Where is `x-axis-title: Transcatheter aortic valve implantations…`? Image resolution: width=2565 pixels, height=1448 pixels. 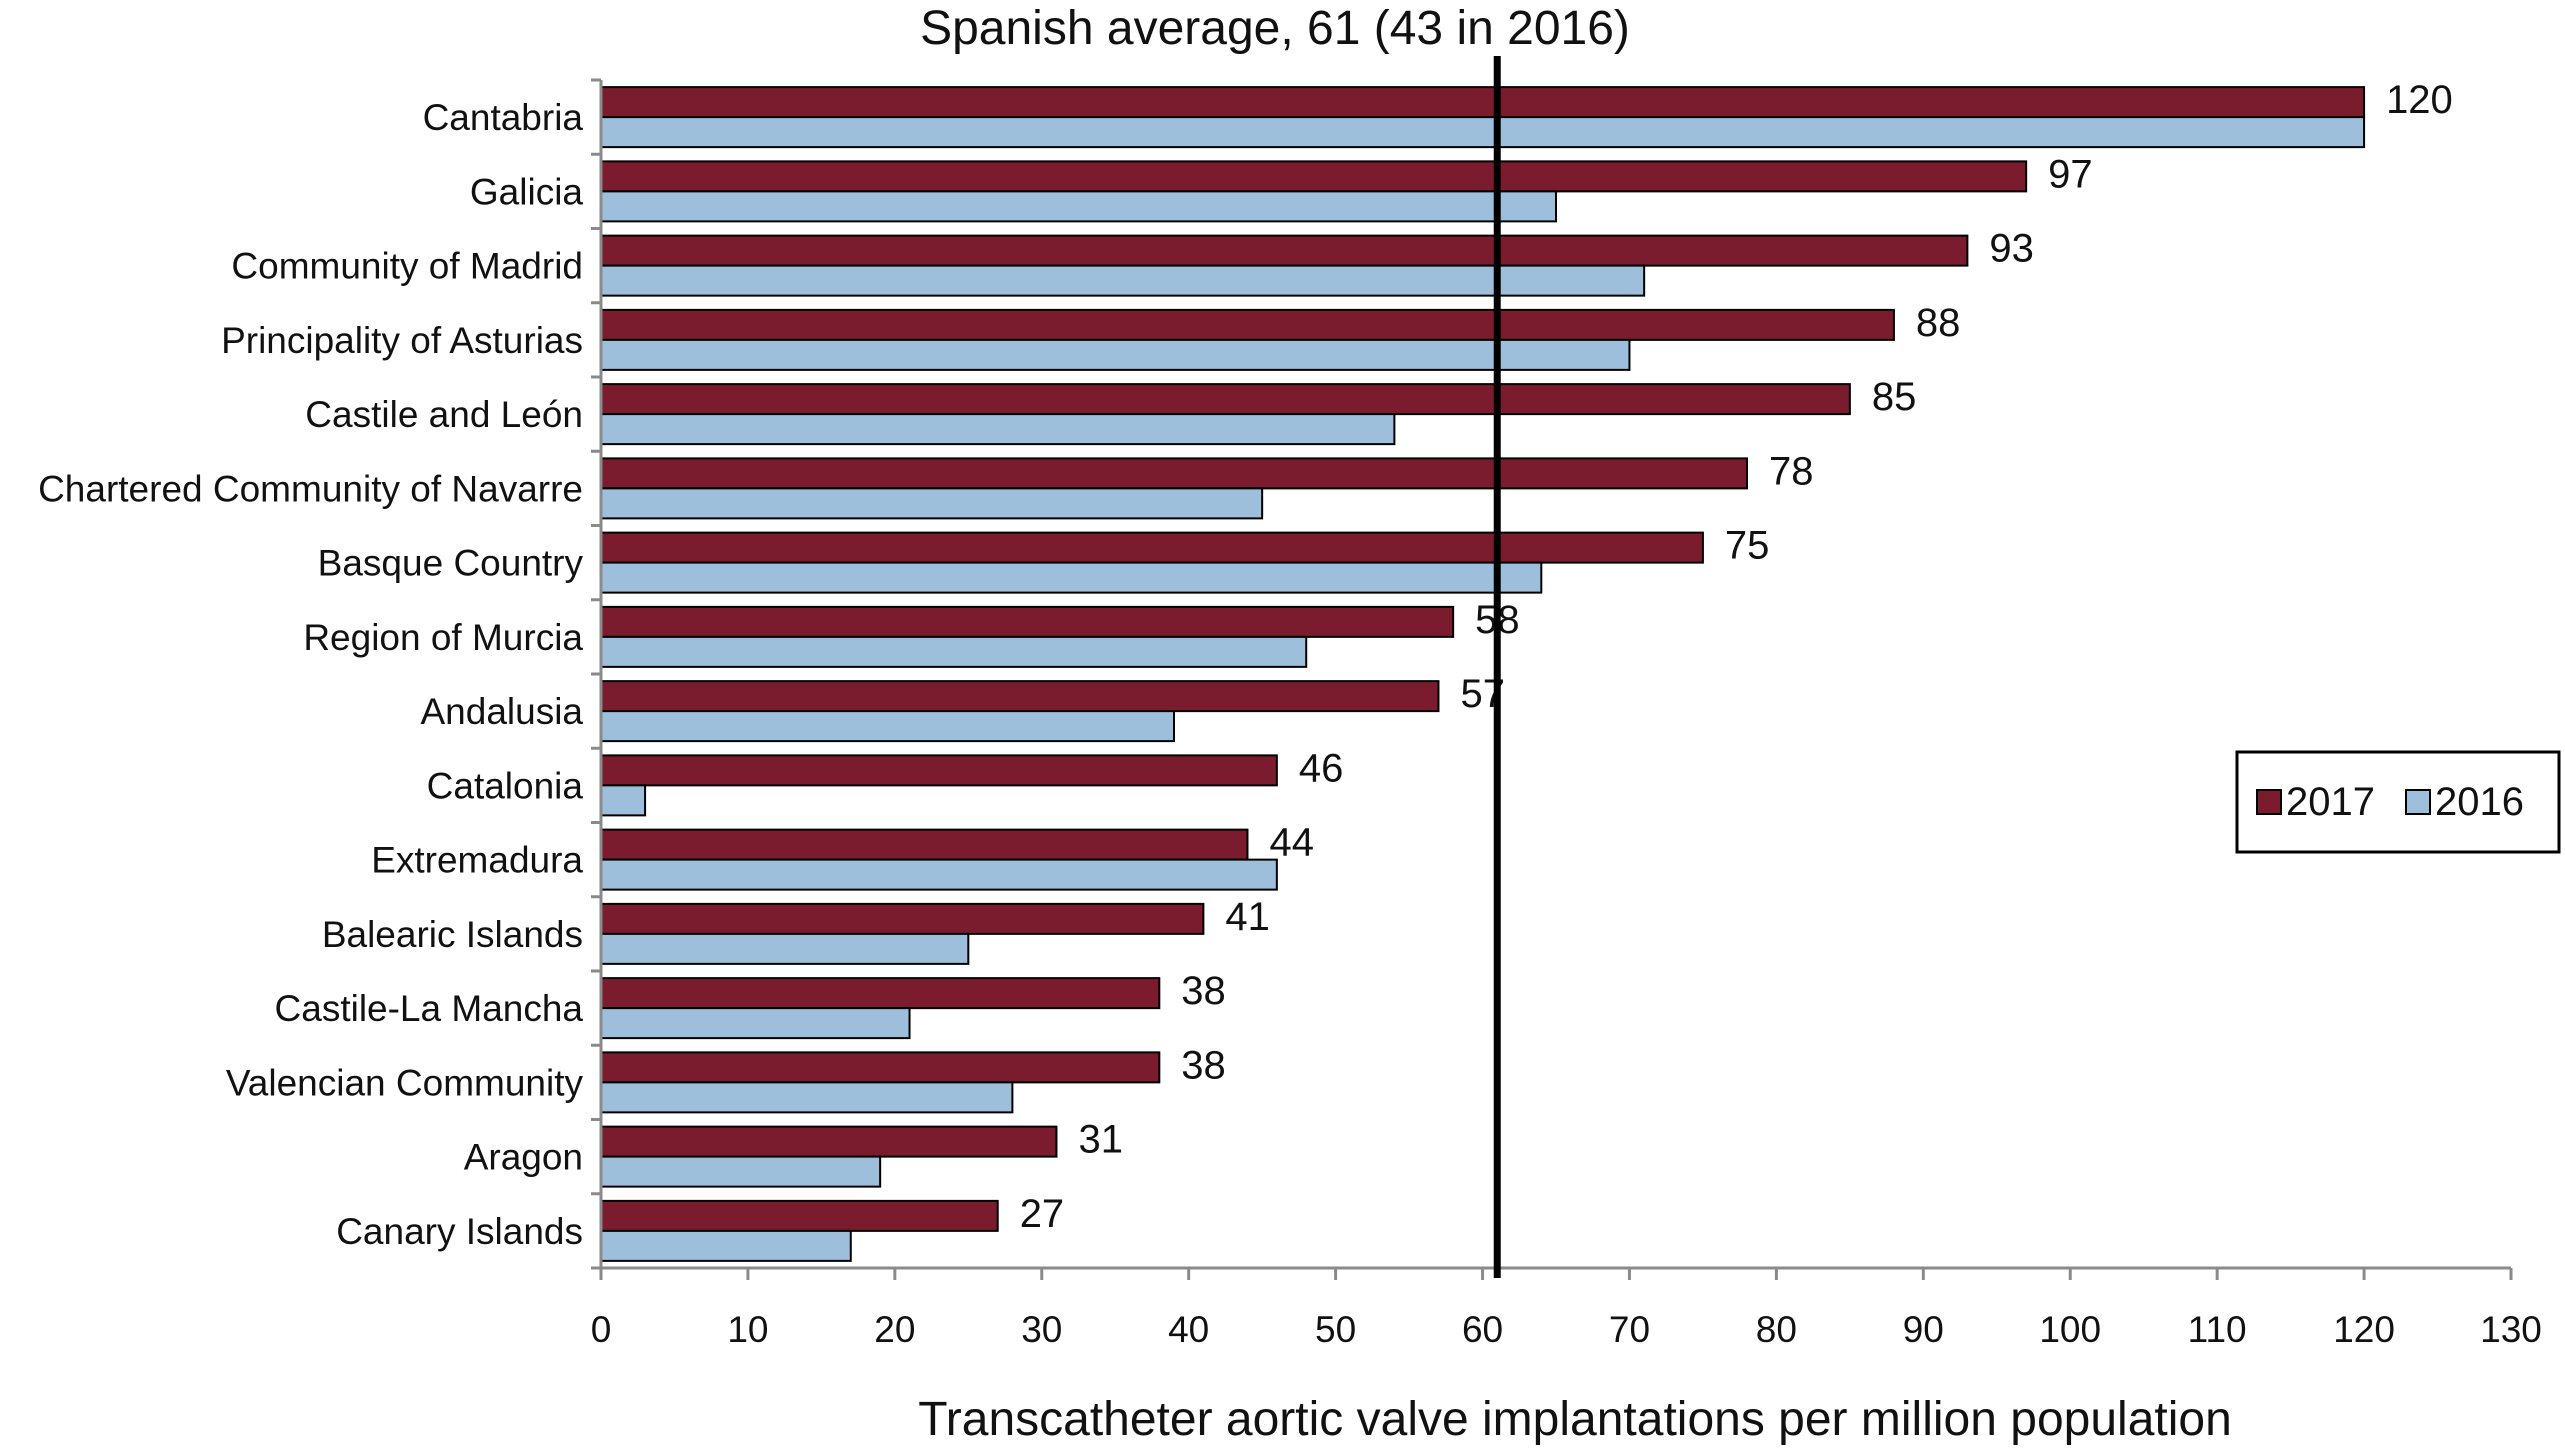 x-axis-title: Transcatheter aortic valve implantations… is located at coordinates (1575, 1419).